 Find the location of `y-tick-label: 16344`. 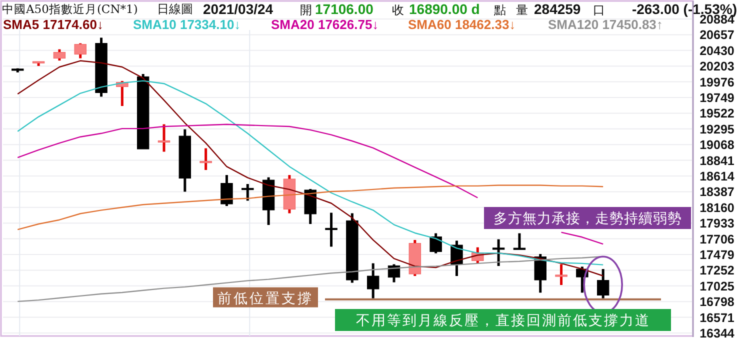

y-tick-label: 16344 is located at coordinates (717, 332).